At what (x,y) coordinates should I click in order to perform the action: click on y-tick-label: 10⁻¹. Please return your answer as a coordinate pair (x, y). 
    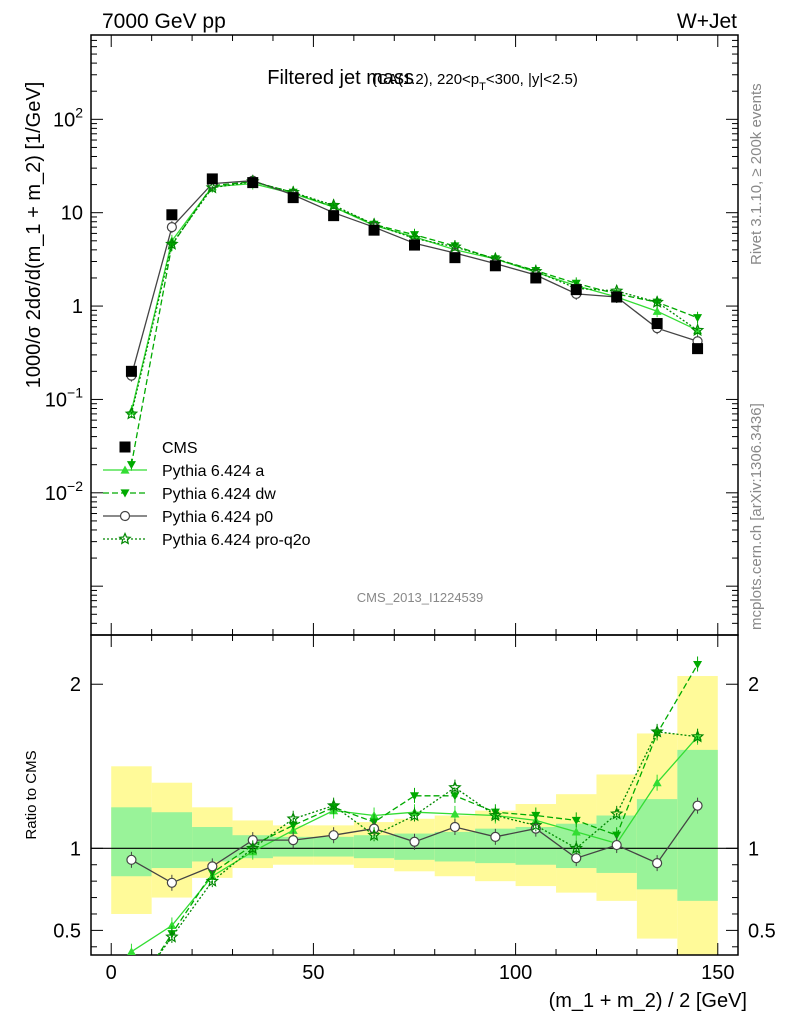
    Looking at the image, I should click on (64, 397).